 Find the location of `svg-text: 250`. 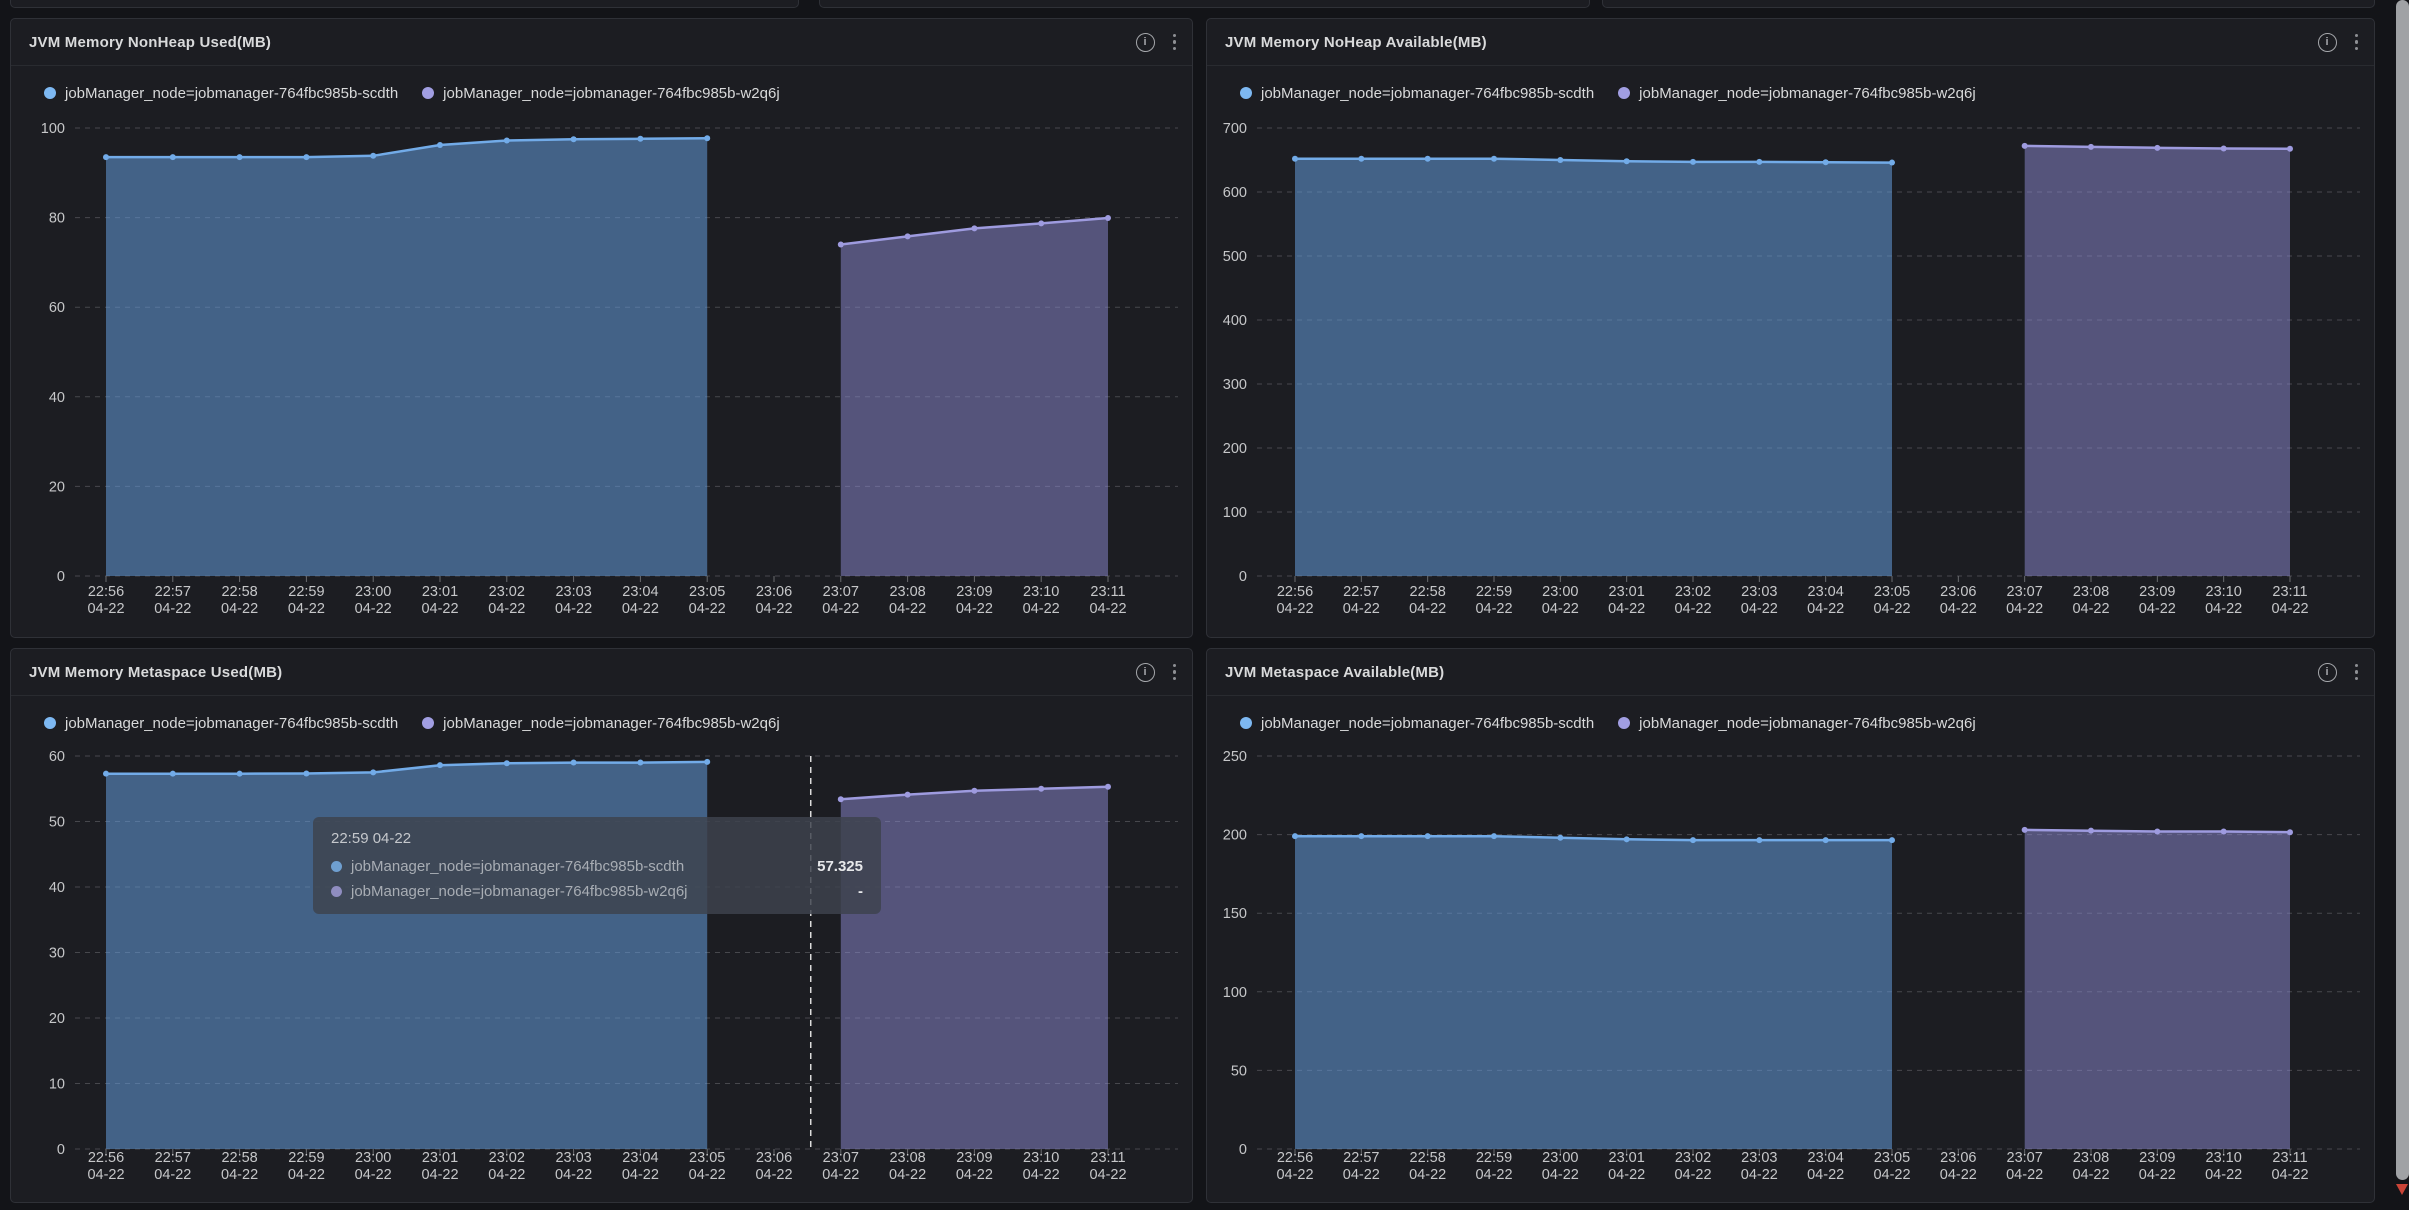

svg-text: 250 is located at coordinates (1235, 757).